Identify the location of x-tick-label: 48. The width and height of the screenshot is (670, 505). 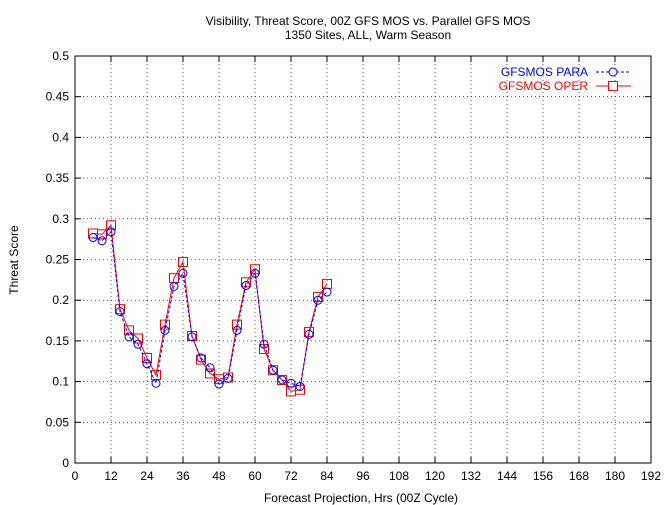
(219, 476).